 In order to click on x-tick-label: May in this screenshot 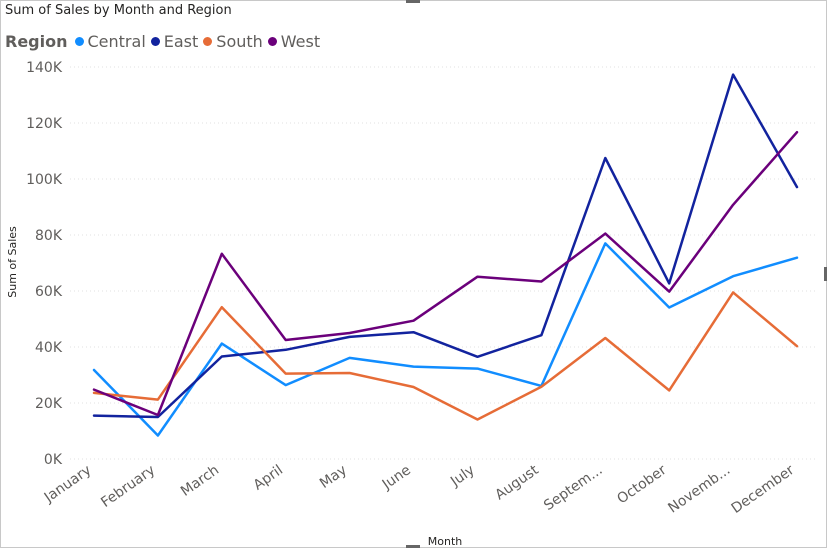, I will do `click(333, 477)`.